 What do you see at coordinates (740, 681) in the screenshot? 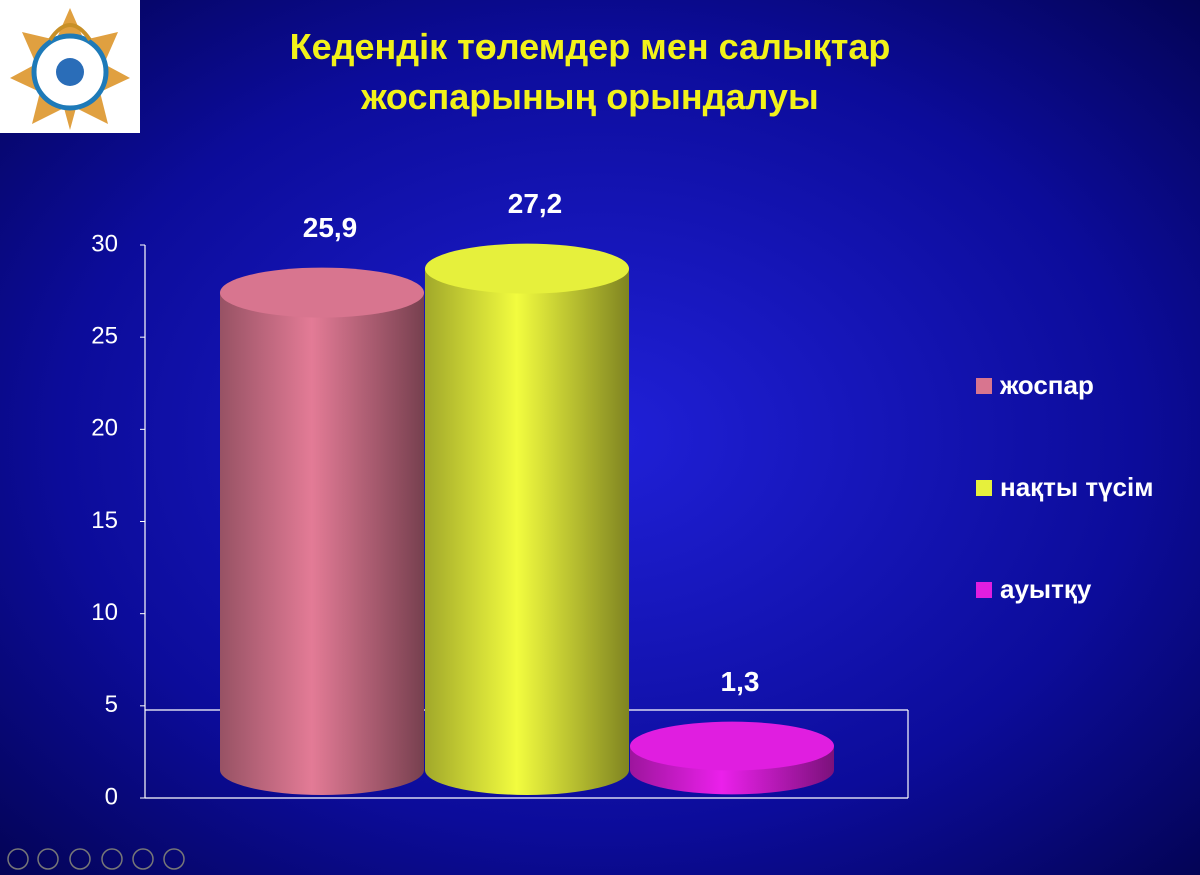
I see `value-label: 1,3` at bounding box center [740, 681].